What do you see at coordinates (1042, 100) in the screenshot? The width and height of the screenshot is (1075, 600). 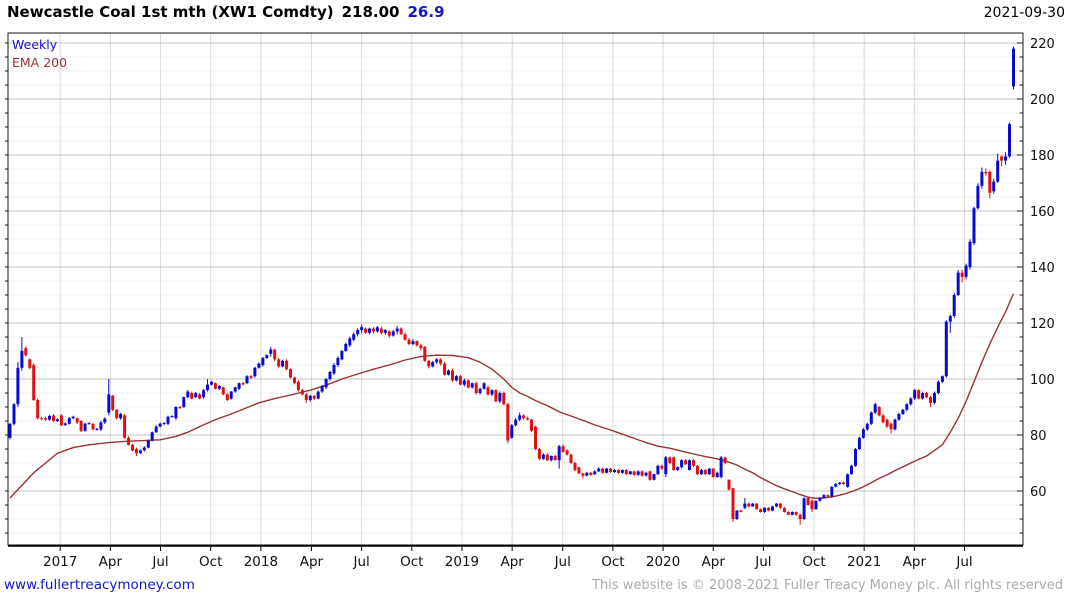 I see `y-axis-label: 200` at bounding box center [1042, 100].